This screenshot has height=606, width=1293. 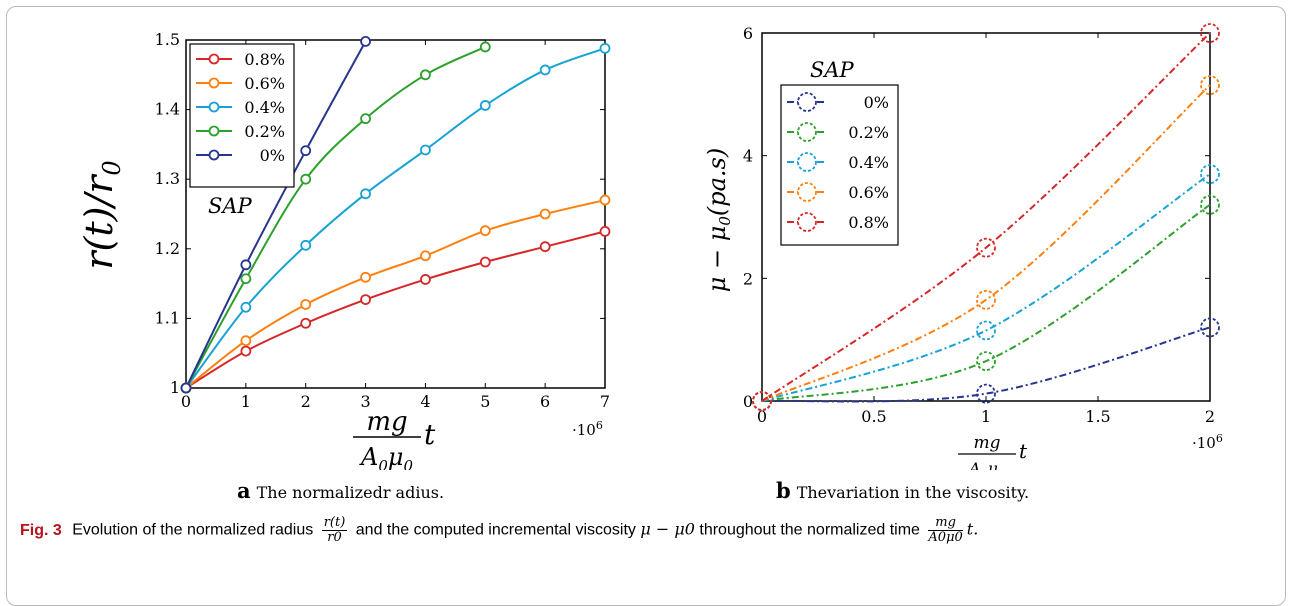 What do you see at coordinates (386, 422) in the screenshot?
I see `svg-text: mg` at bounding box center [386, 422].